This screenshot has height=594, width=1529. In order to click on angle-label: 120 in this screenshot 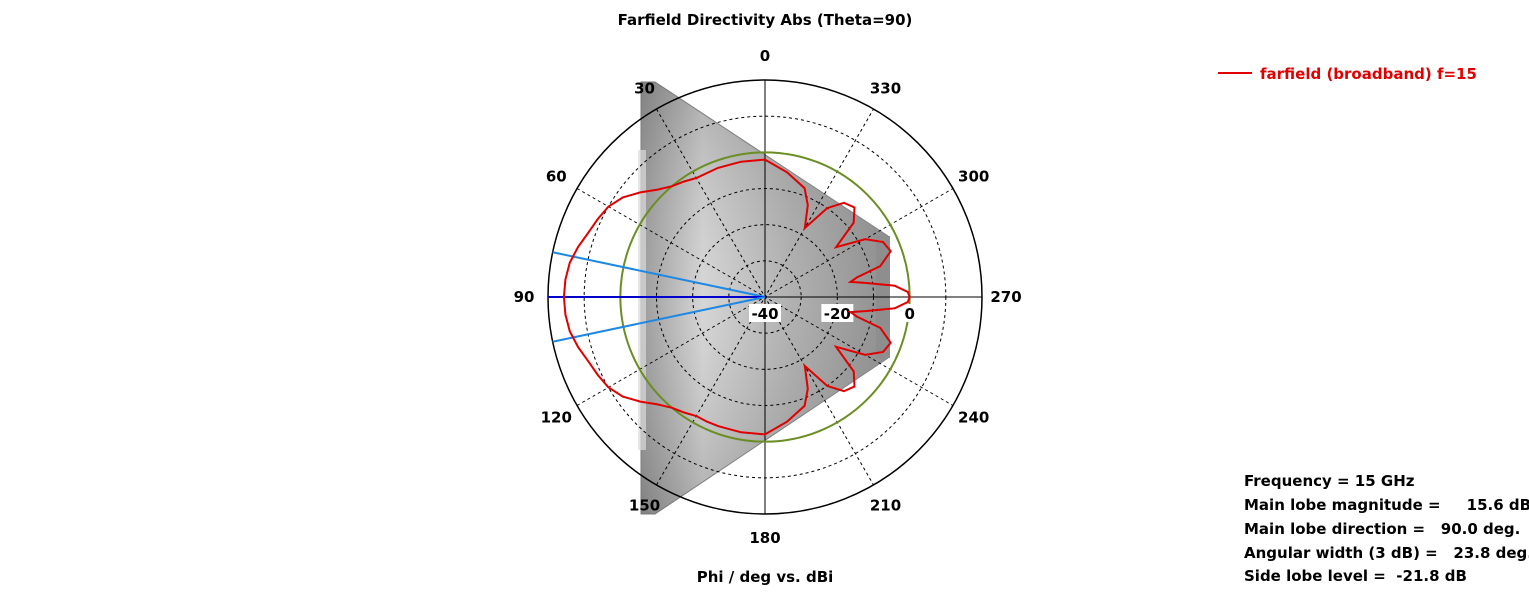, I will do `click(556, 418)`.